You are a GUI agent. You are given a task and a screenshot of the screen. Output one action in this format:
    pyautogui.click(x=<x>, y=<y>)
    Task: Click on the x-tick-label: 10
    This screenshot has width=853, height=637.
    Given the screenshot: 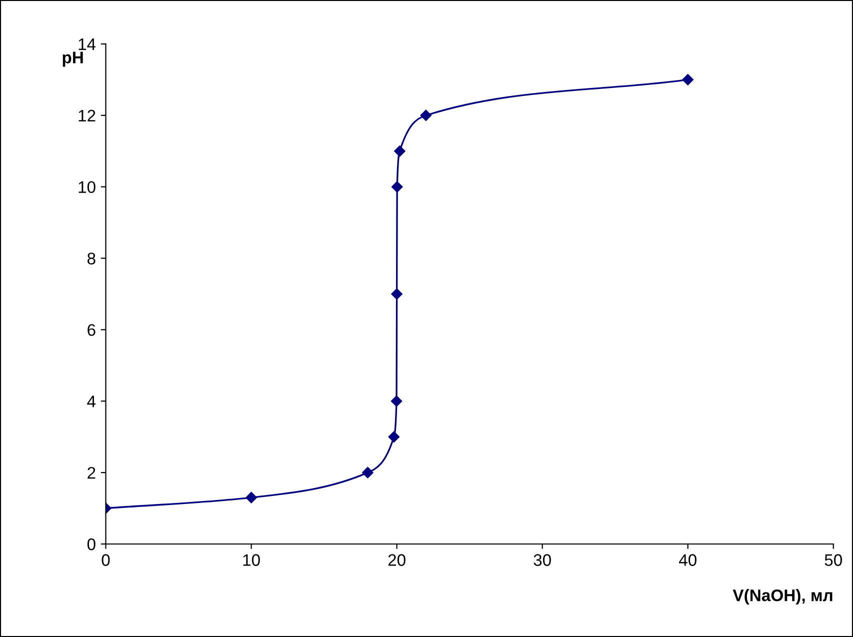 What is the action you would take?
    pyautogui.click(x=251, y=560)
    